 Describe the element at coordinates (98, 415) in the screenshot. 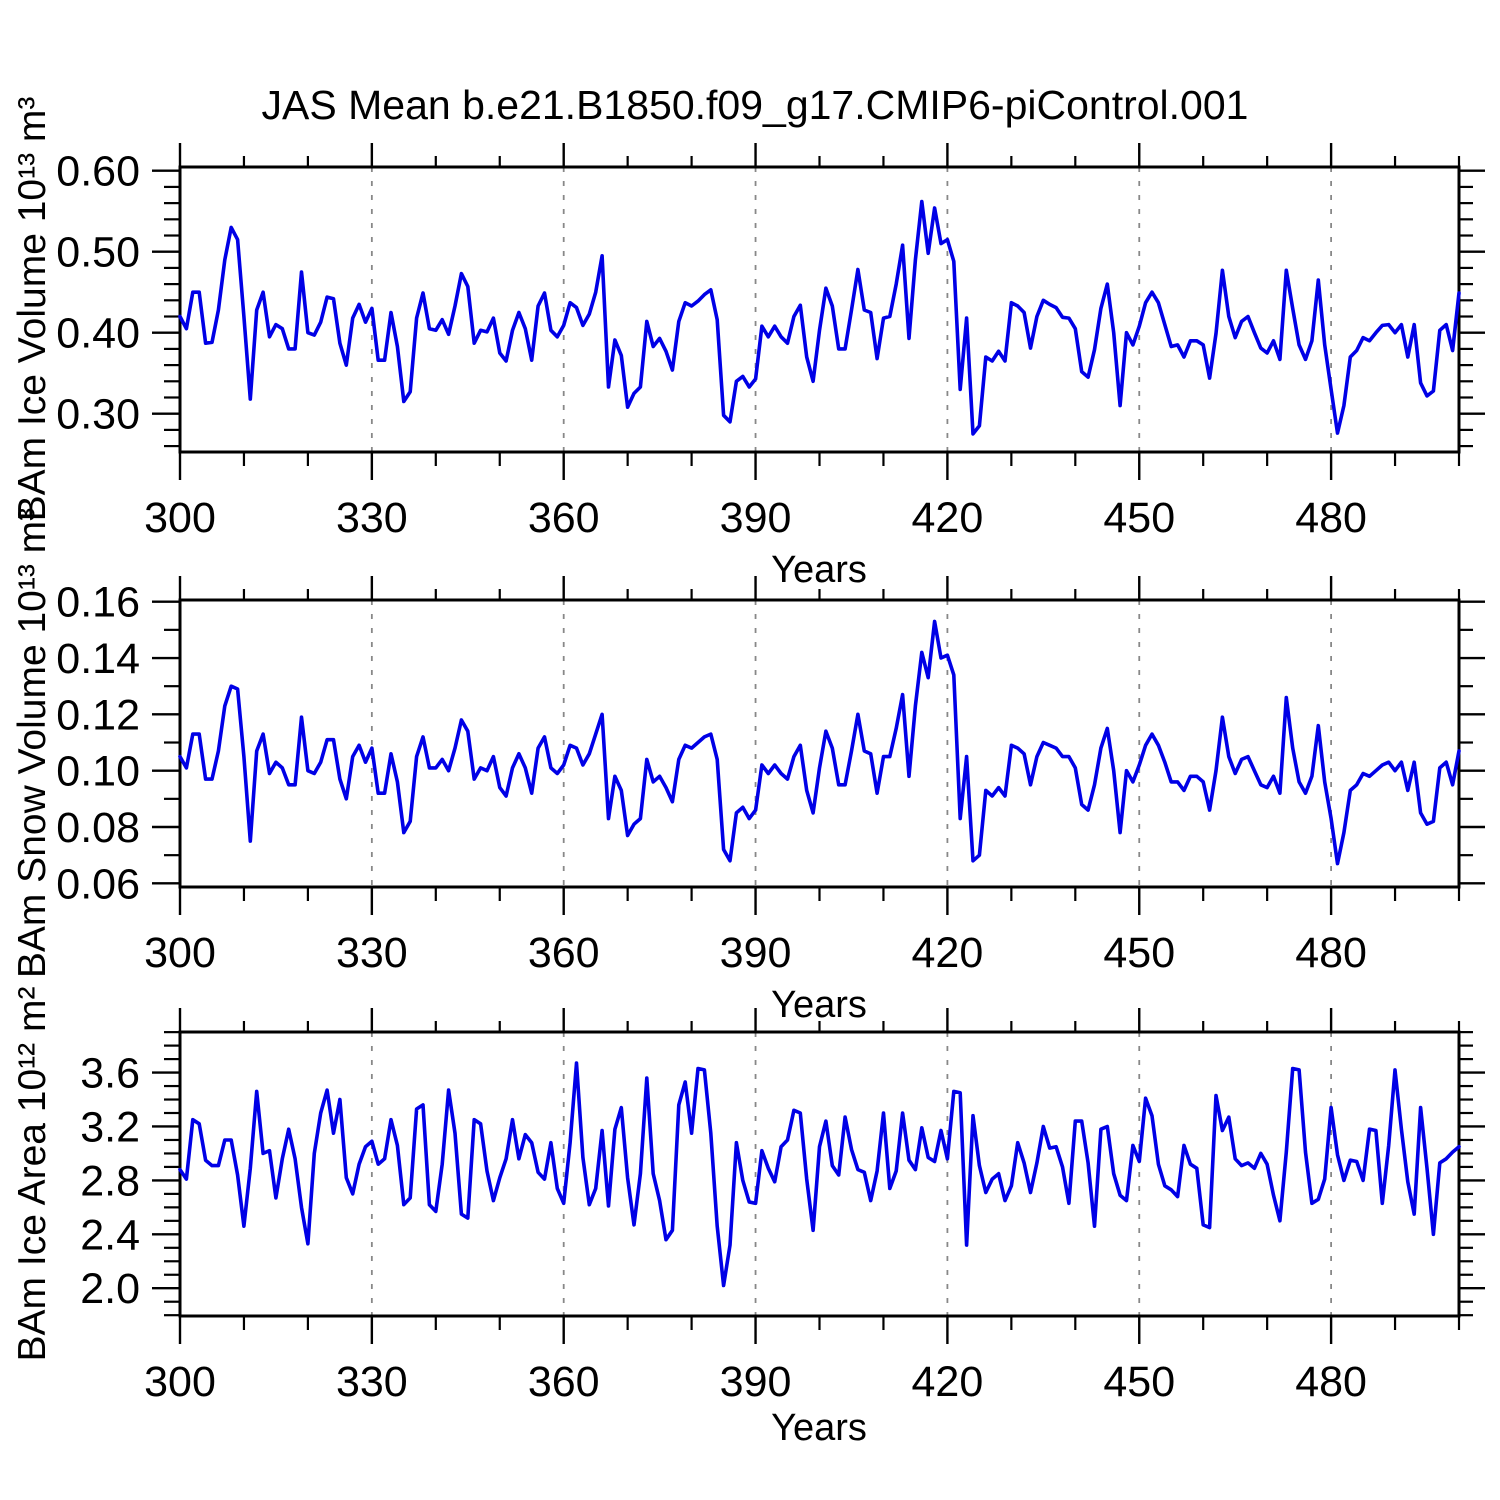

I see `y-tick-label: 0.30` at that location.